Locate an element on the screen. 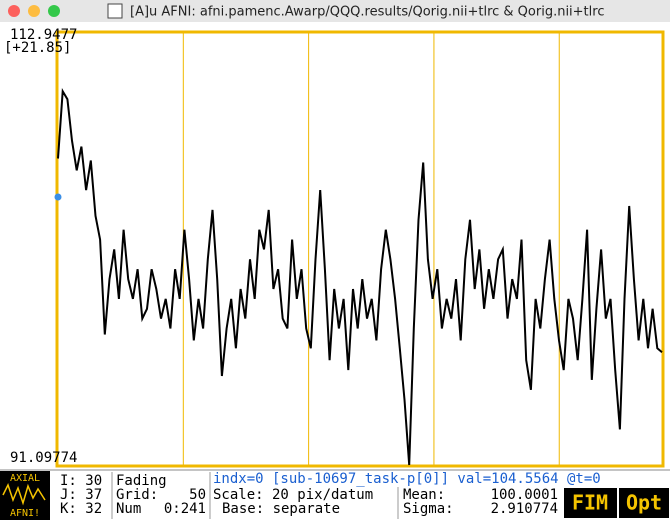 This screenshot has height=520, width=670. index-marker is located at coordinates (58, 197).